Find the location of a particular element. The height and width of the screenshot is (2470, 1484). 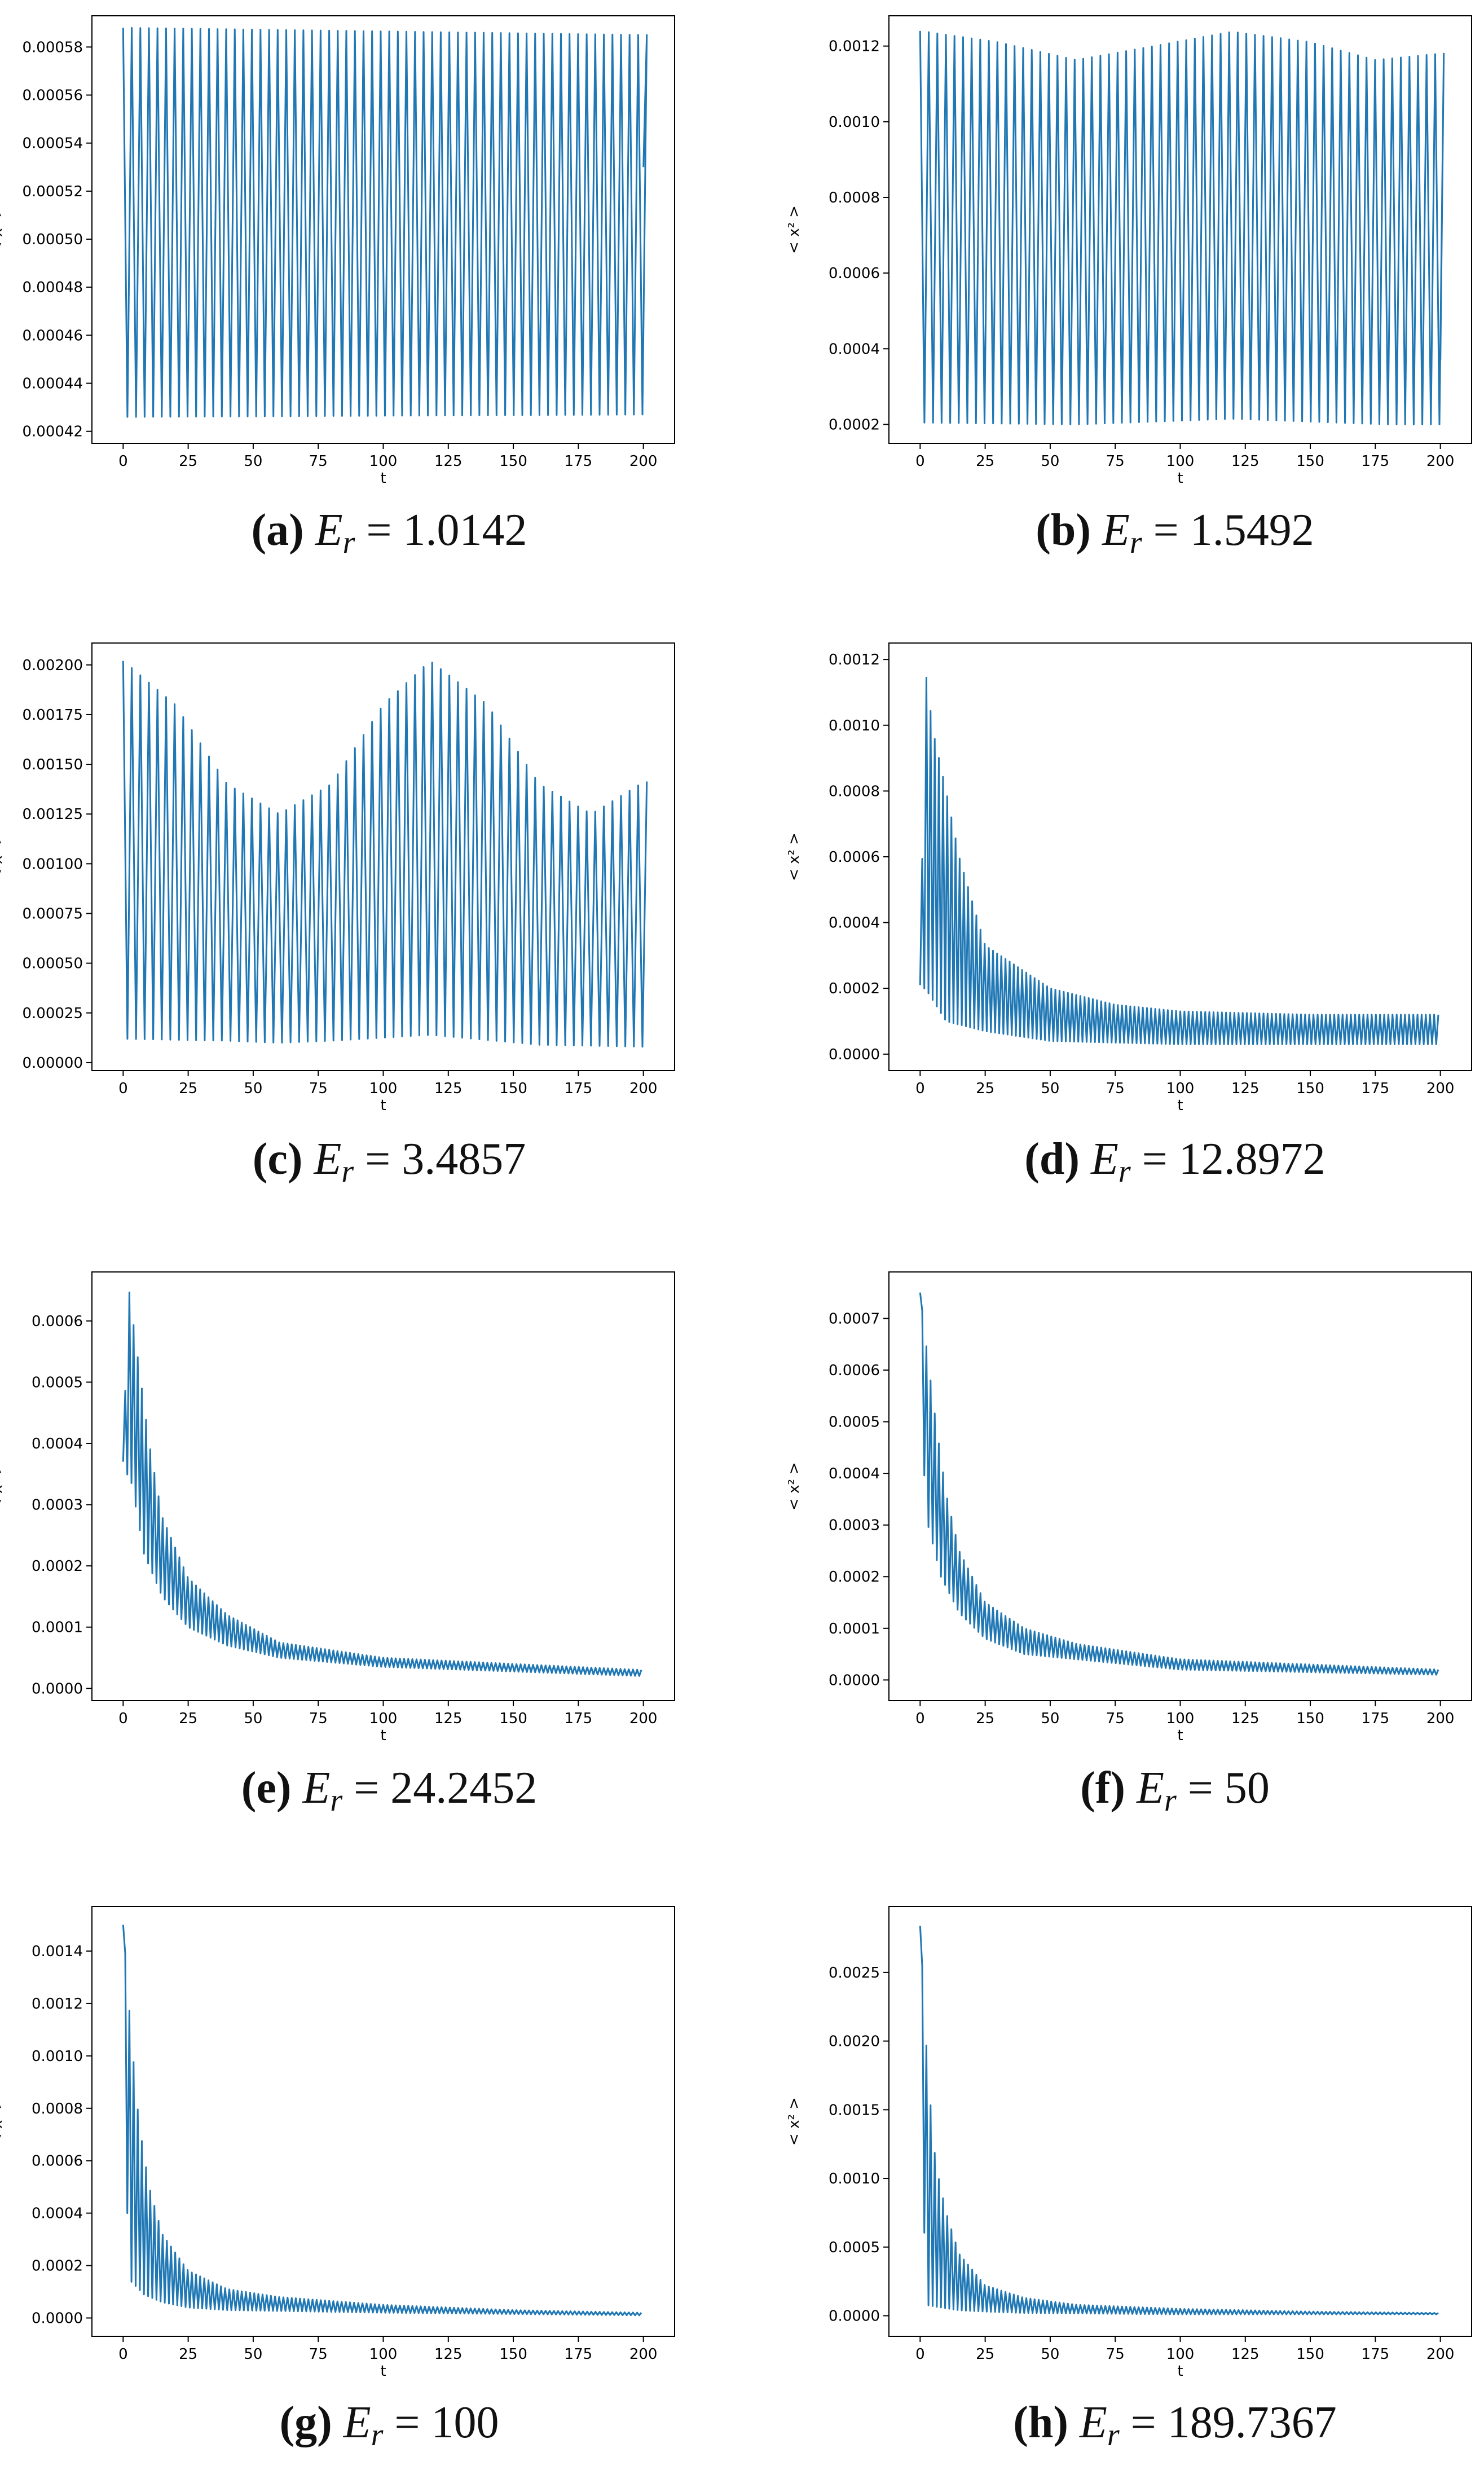

y-tick-label: 0.00044 is located at coordinates (52, 384).